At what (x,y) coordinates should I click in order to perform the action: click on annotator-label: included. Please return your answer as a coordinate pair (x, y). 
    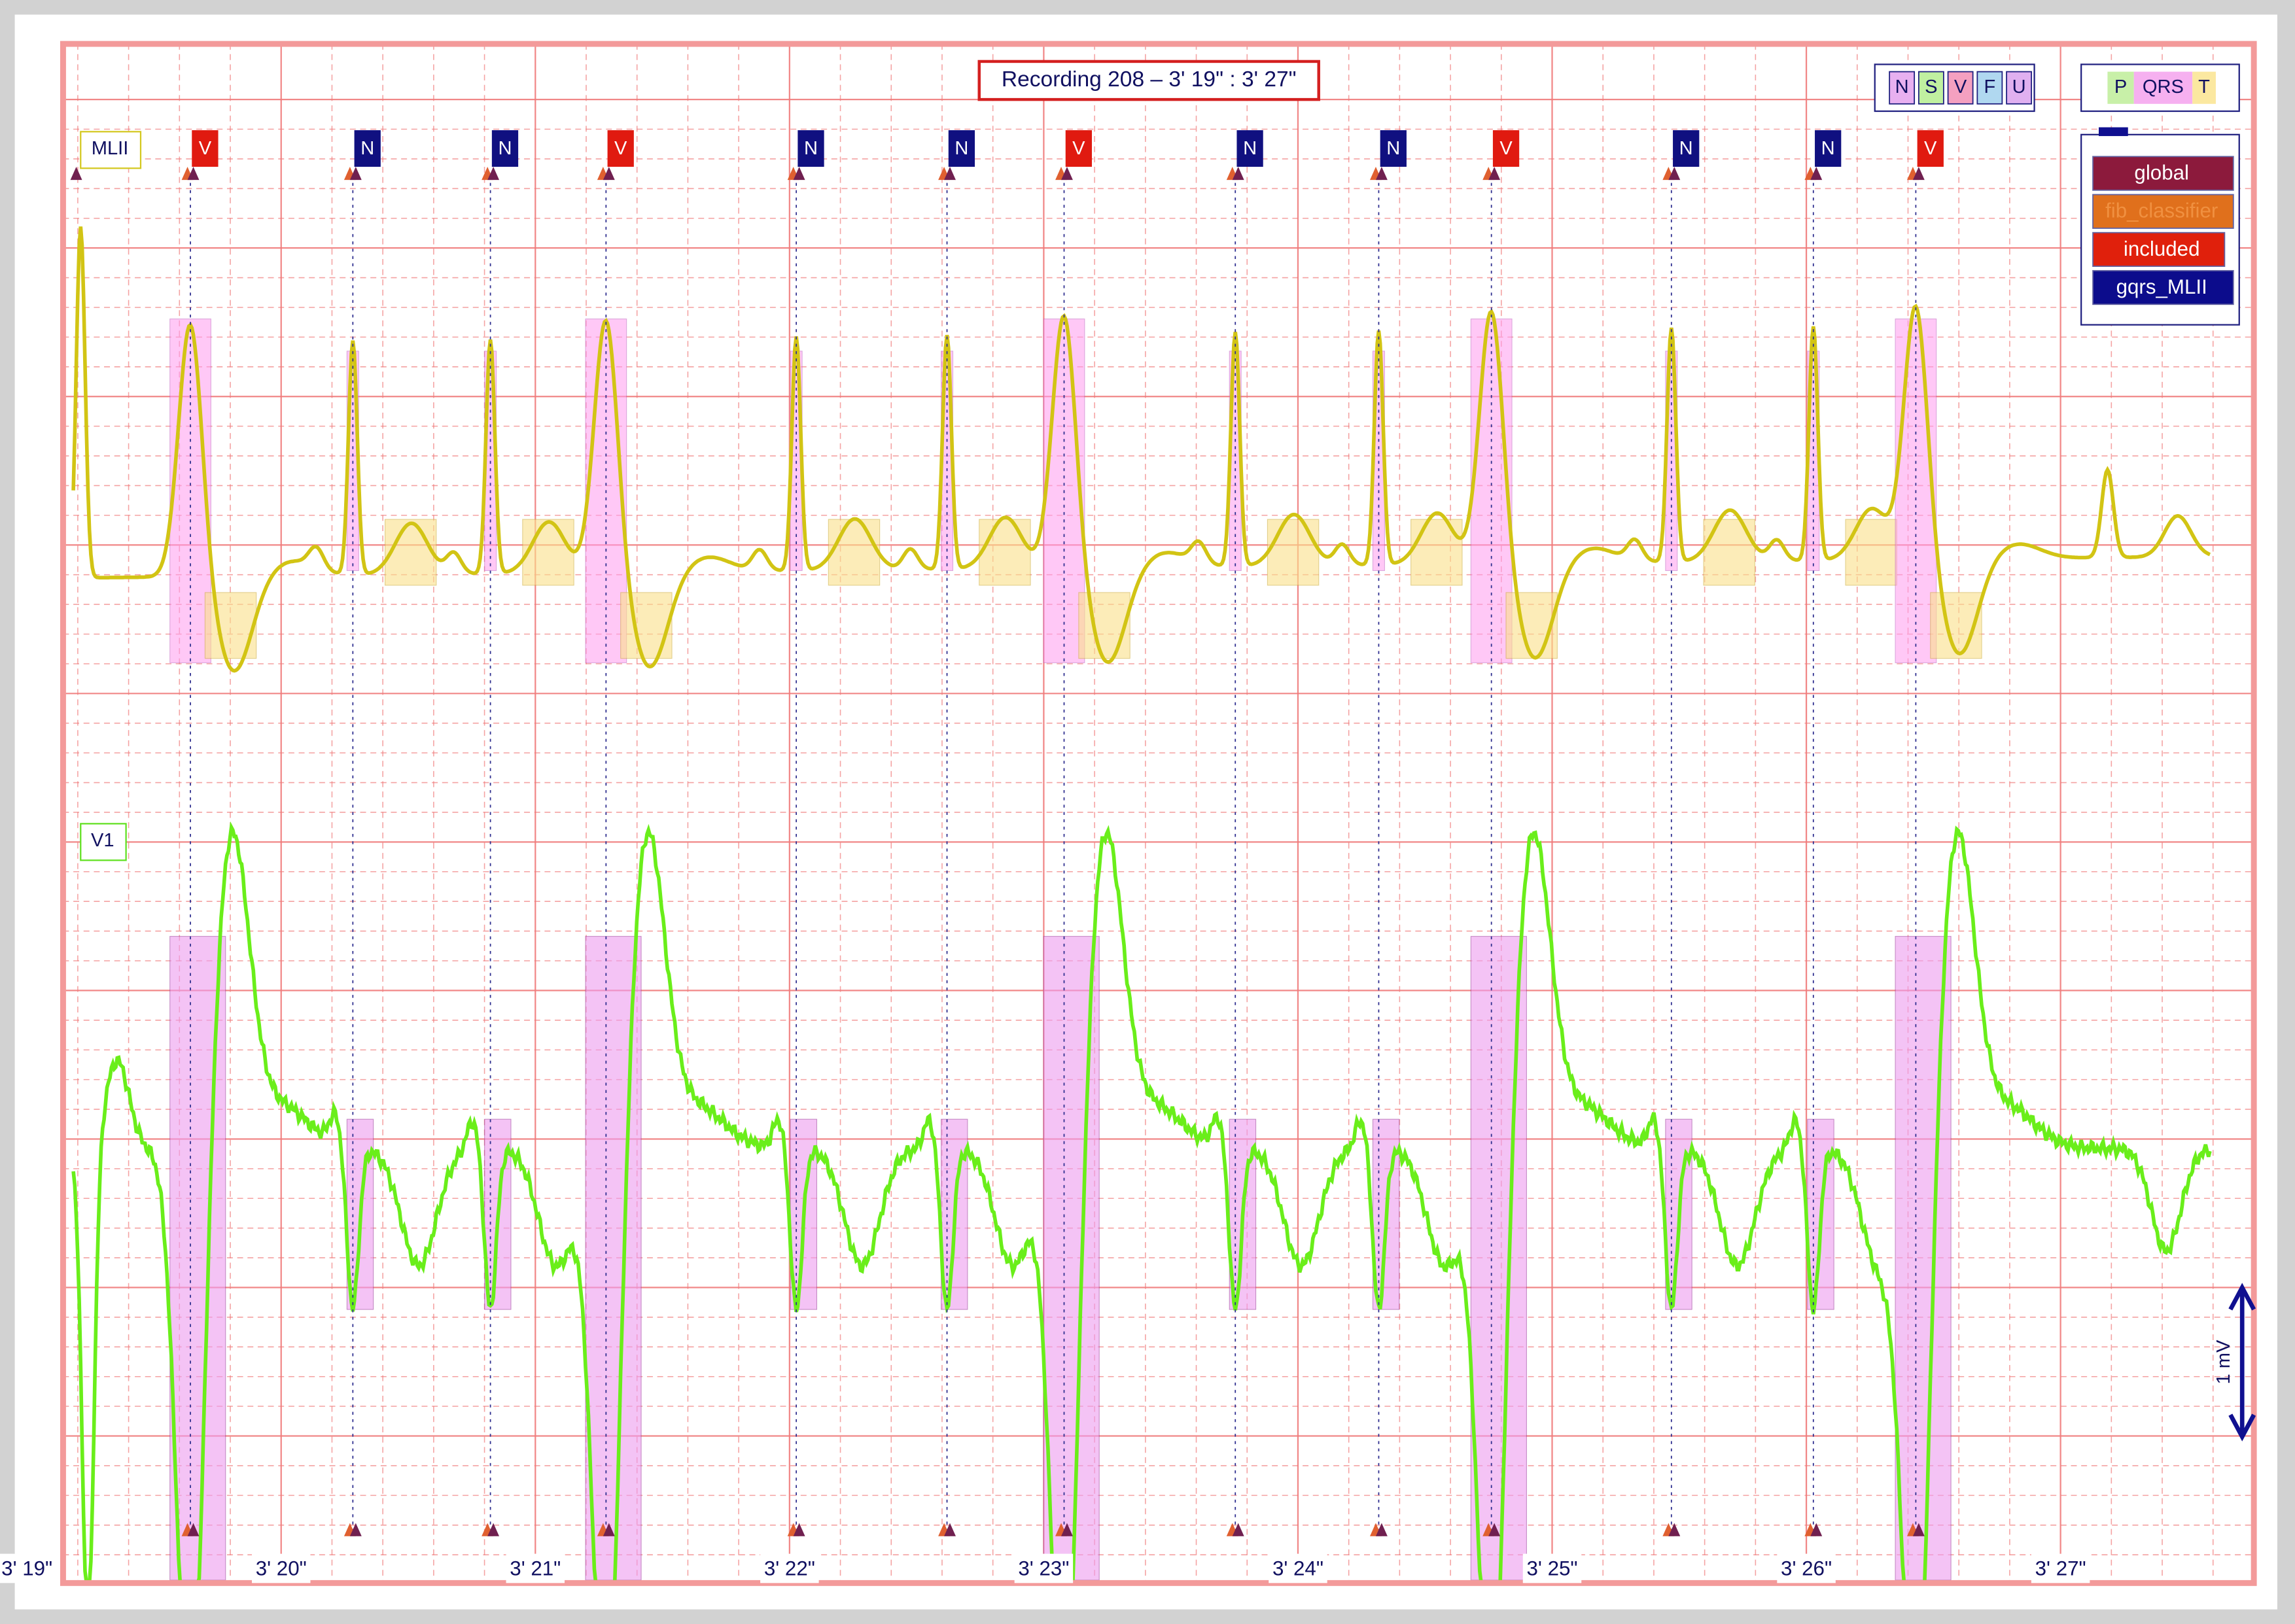
    Looking at the image, I should click on (2162, 248).